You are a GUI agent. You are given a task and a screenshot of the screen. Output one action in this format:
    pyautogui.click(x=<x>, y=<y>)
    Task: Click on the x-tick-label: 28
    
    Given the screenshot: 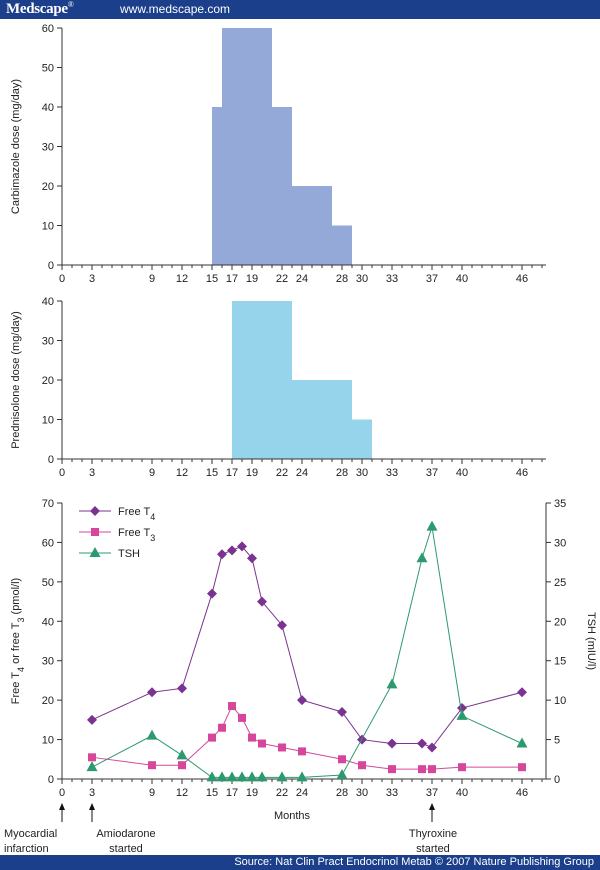 What is the action you would take?
    pyautogui.click(x=342, y=279)
    